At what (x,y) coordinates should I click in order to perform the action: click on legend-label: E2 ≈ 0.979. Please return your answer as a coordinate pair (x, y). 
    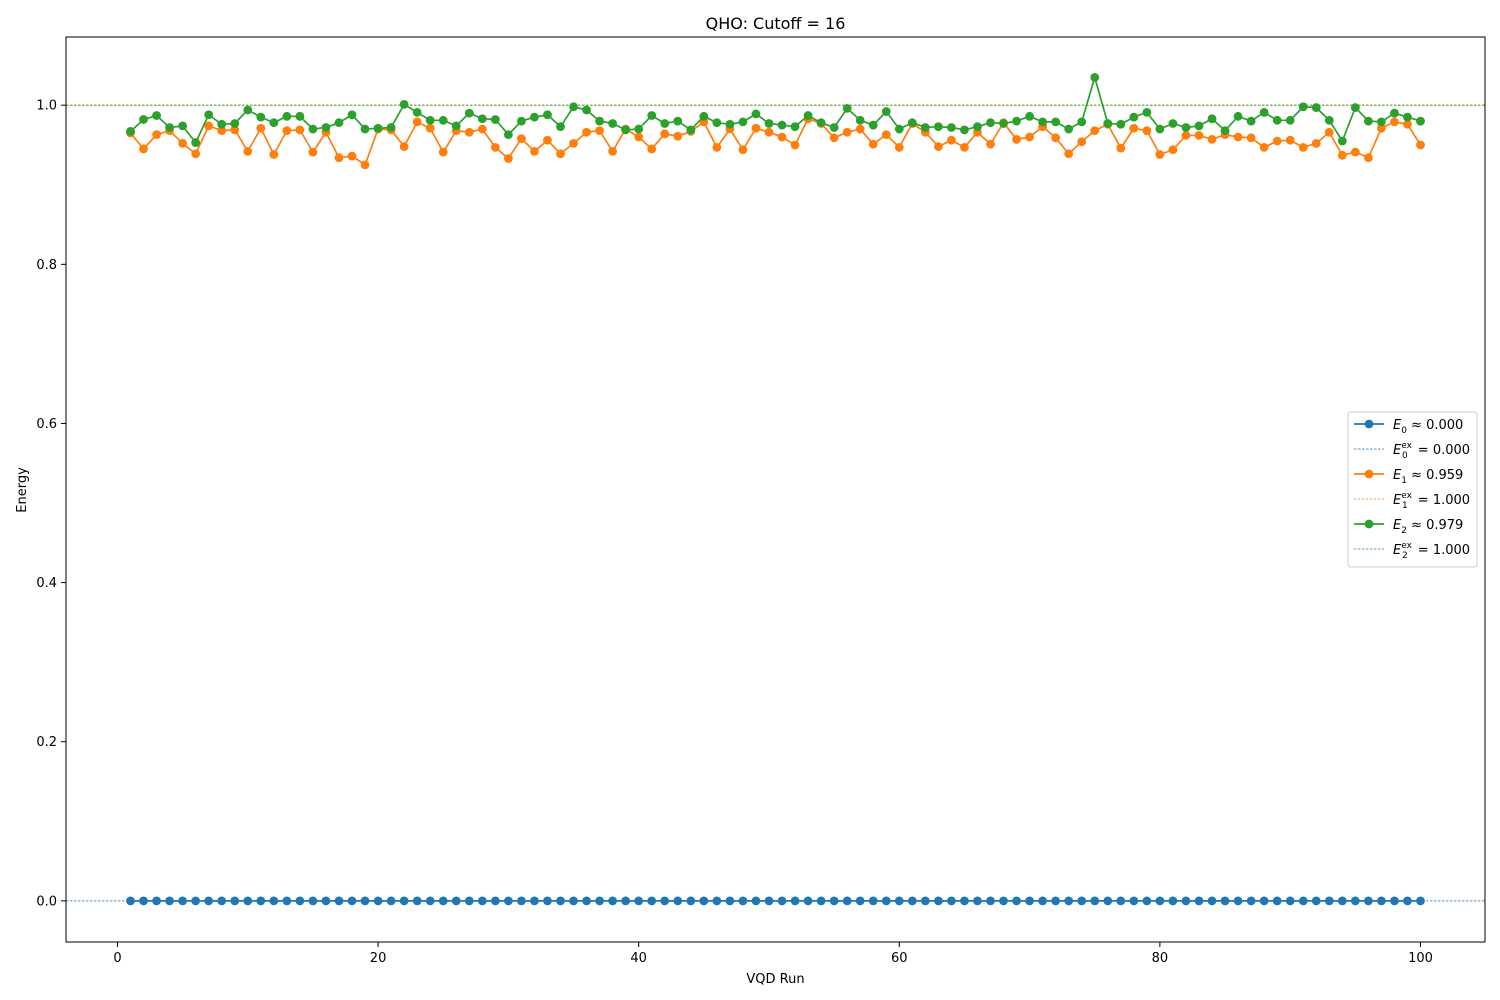
    Looking at the image, I should click on (1428, 527).